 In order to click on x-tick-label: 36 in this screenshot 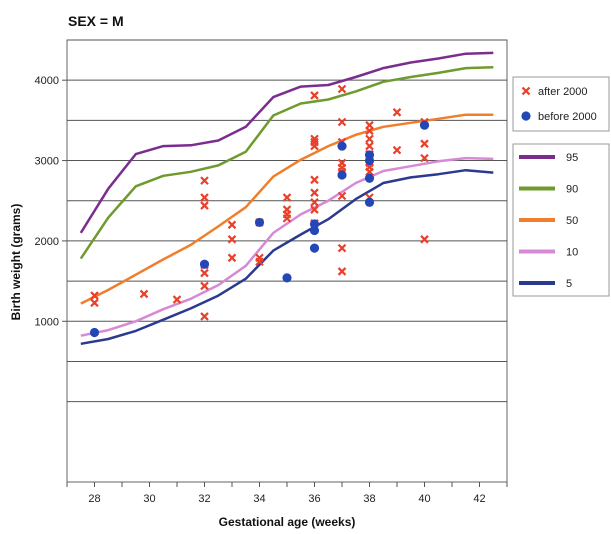, I will do `click(314, 499)`.